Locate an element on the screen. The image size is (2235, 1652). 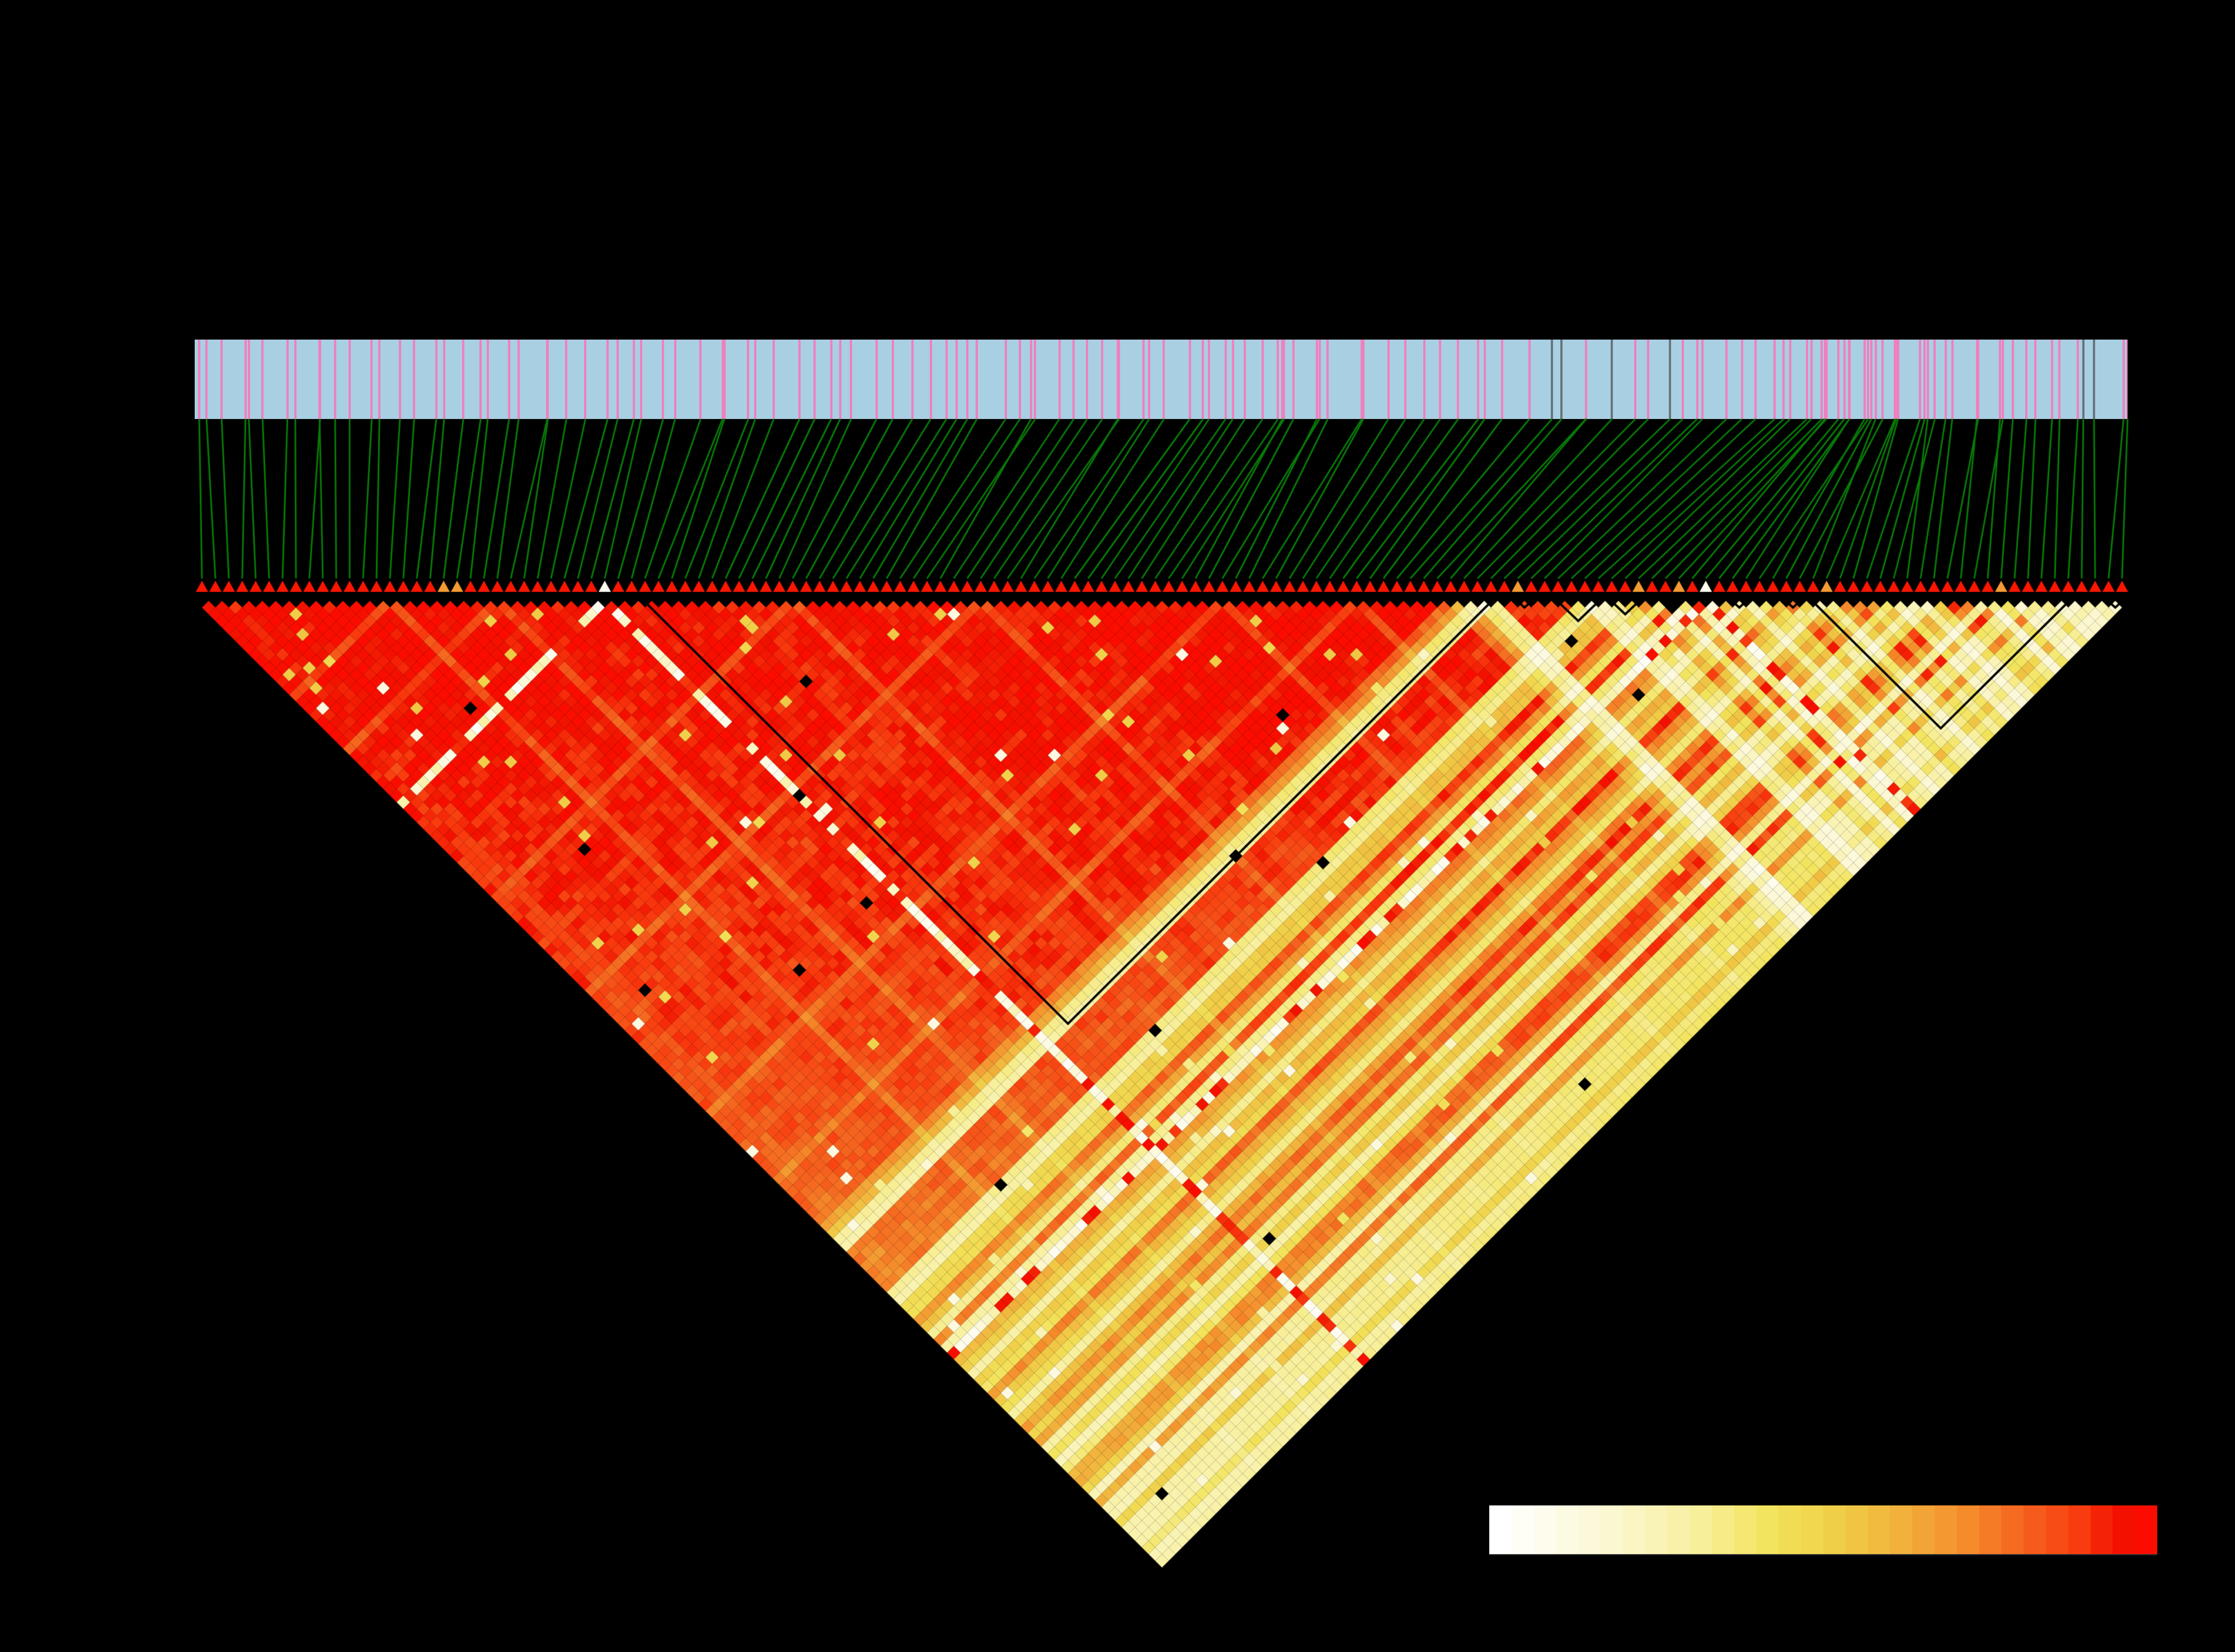
color-scale-legend is located at coordinates (1823, 1530).